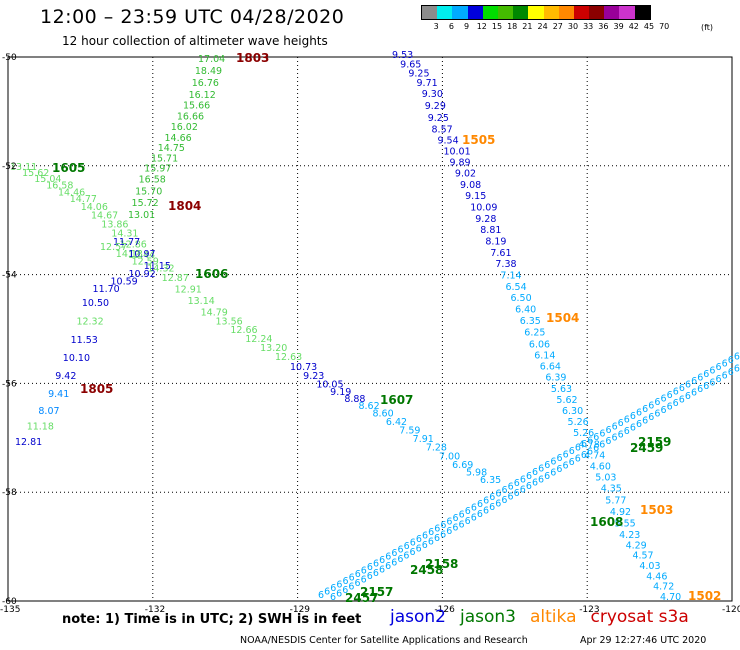 The height and width of the screenshot is (650, 740). Describe the element at coordinates (625, 523) in the screenshot. I see `swh-value: 5.55` at that location.